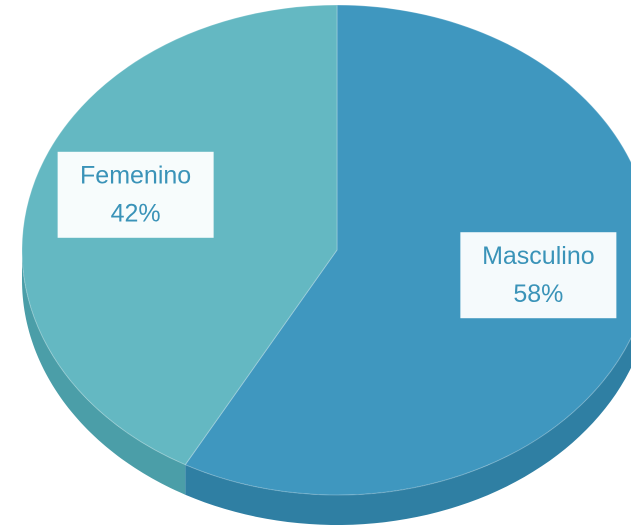  I want to click on label-category: Femenino, so click(135, 175).